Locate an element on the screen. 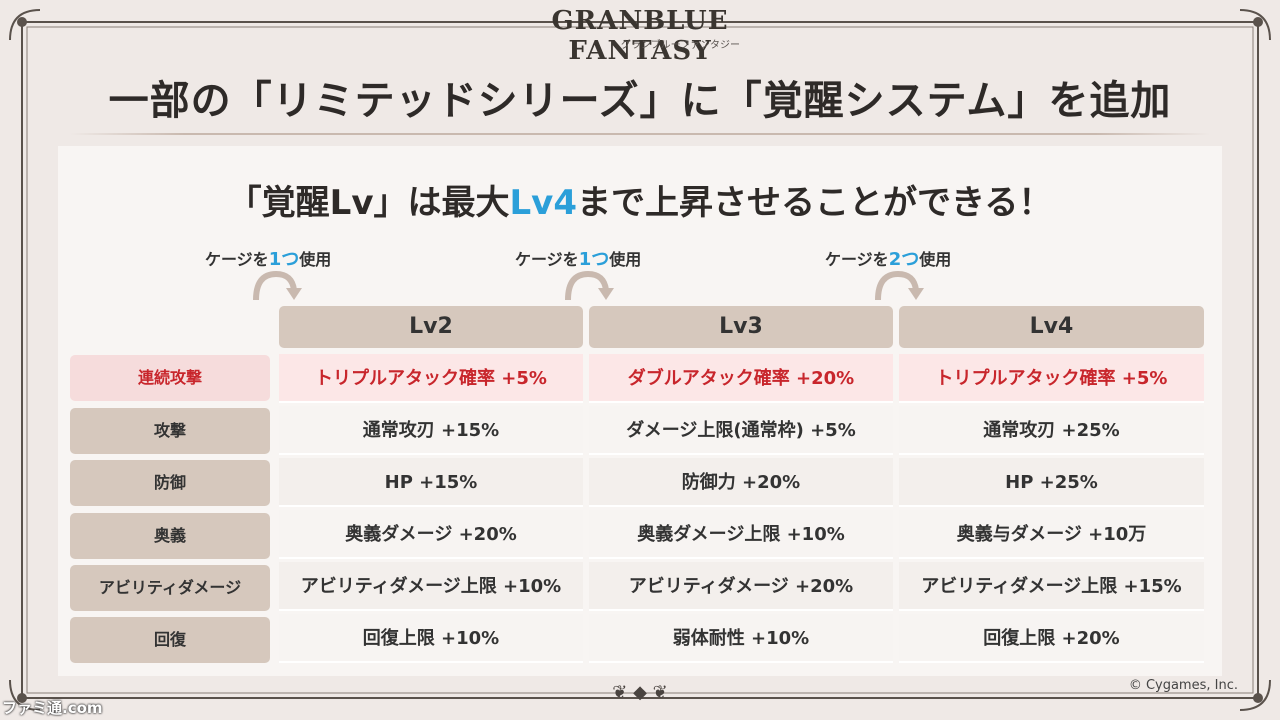  table-cell: 回復上限 +10% is located at coordinates (431, 638).